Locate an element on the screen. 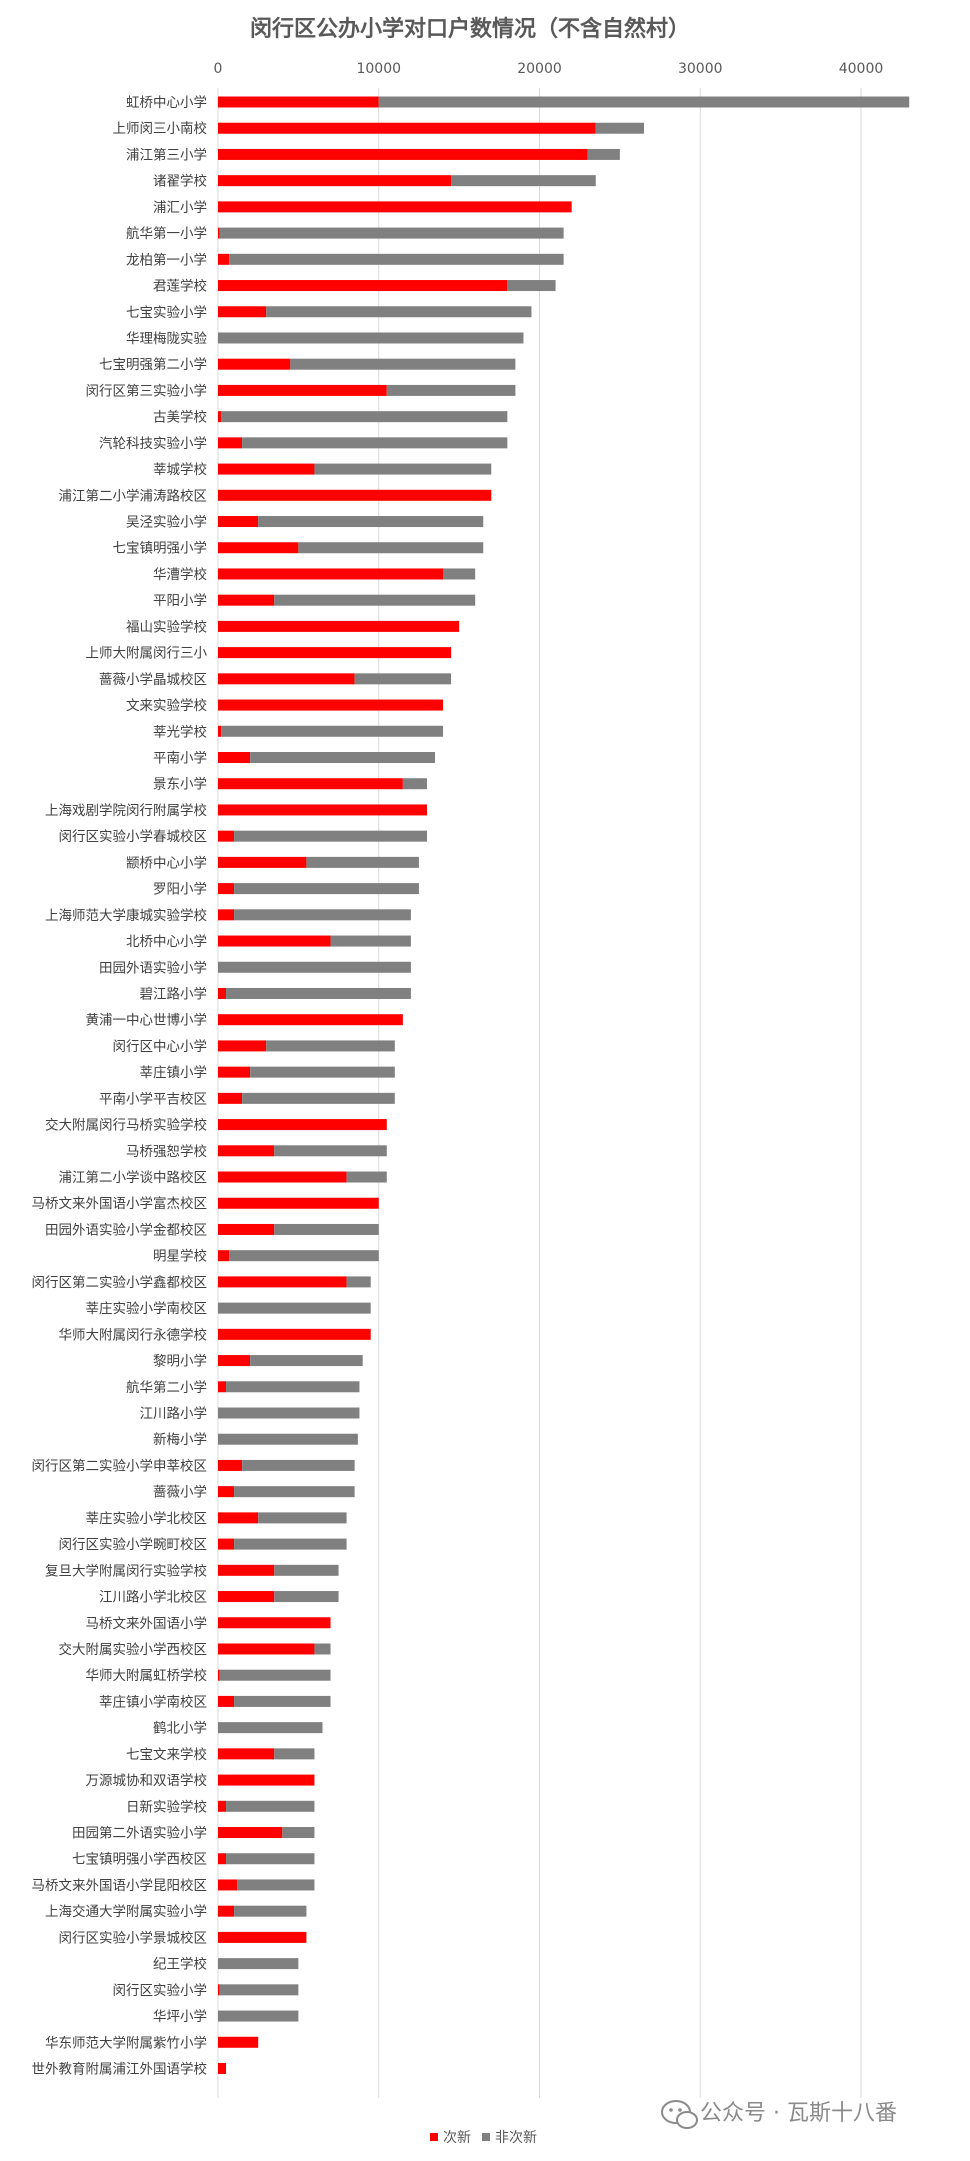 This screenshot has height=2161, width=970. category-label: 纪王学校 is located at coordinates (180, 1964).